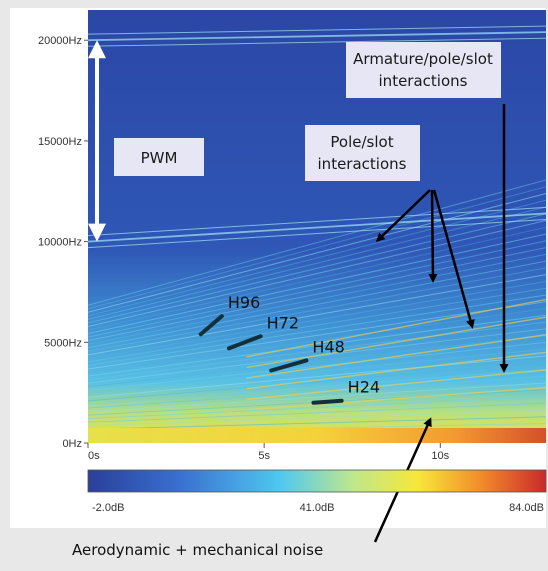  Describe the element at coordinates (63, 343) in the screenshot. I see `y-tick-label: 5000Hz` at that location.